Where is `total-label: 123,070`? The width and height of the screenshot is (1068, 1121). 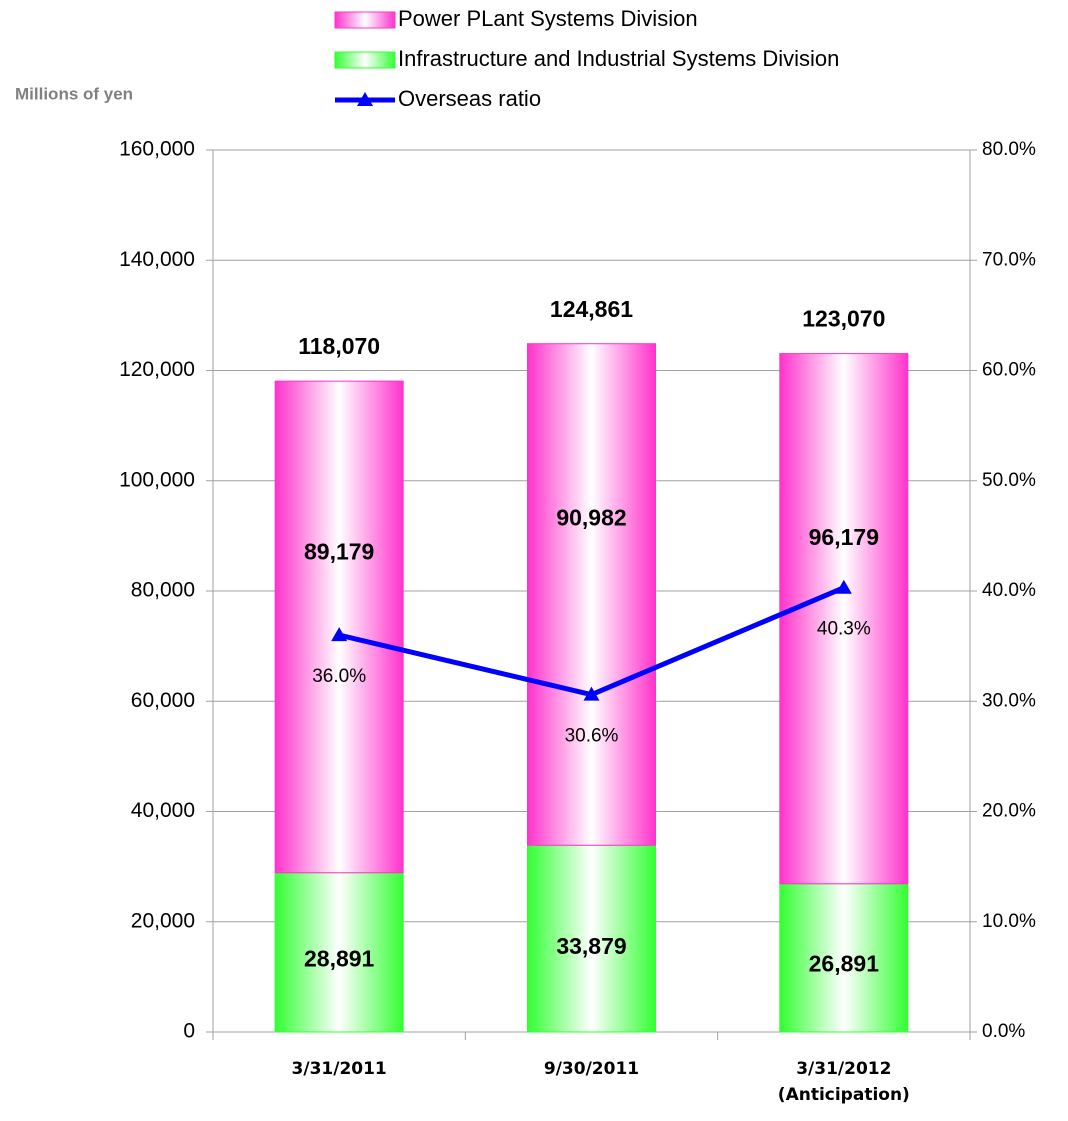
total-label: 123,070 is located at coordinates (843, 319).